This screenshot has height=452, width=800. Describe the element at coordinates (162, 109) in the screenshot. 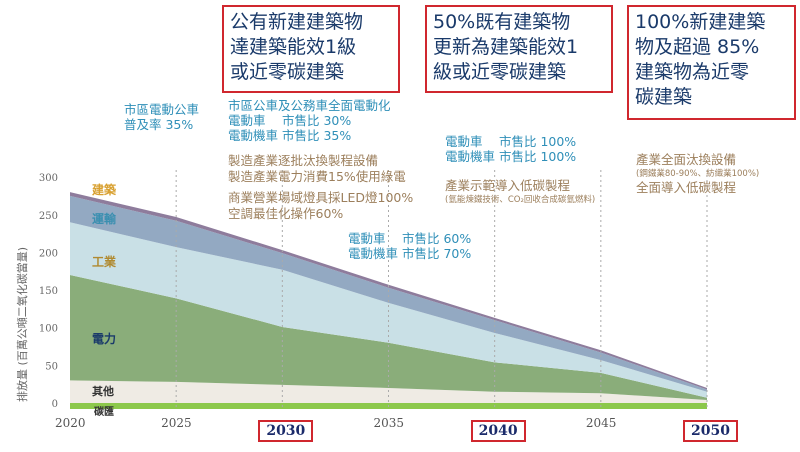

I see `annotation-line: 市區電動公車` at that location.